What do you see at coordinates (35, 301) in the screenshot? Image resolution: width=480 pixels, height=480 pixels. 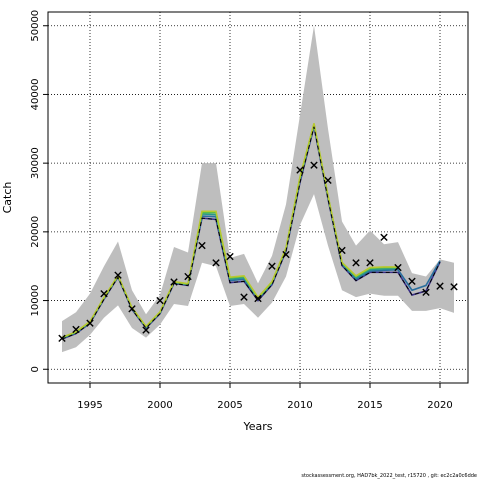 I see `y-tick-label: 10000` at bounding box center [35, 301].